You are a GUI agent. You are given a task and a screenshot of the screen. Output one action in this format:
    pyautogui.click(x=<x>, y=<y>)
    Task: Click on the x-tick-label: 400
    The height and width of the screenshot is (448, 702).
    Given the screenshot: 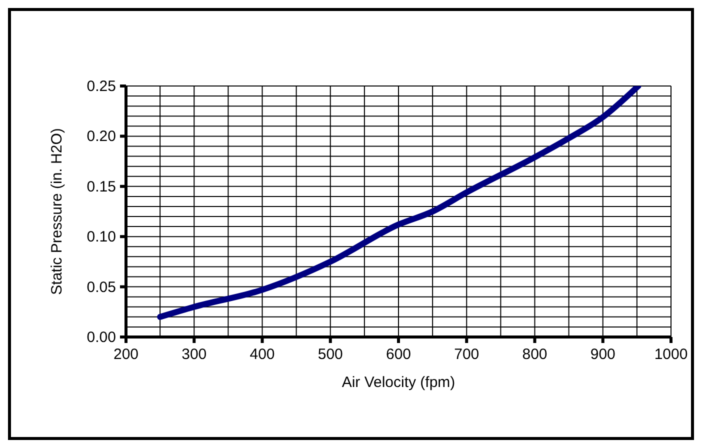 What is the action you would take?
    pyautogui.click(x=262, y=354)
    